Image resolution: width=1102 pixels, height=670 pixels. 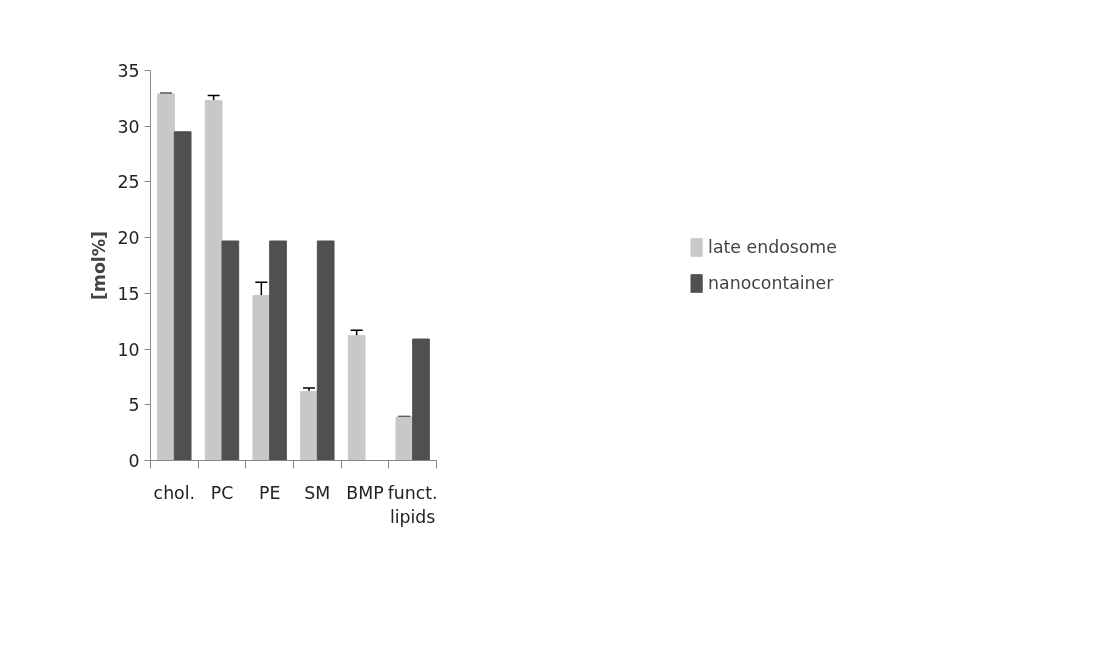 What do you see at coordinates (317, 492) in the screenshot?
I see `x-tick-label: SM` at bounding box center [317, 492].